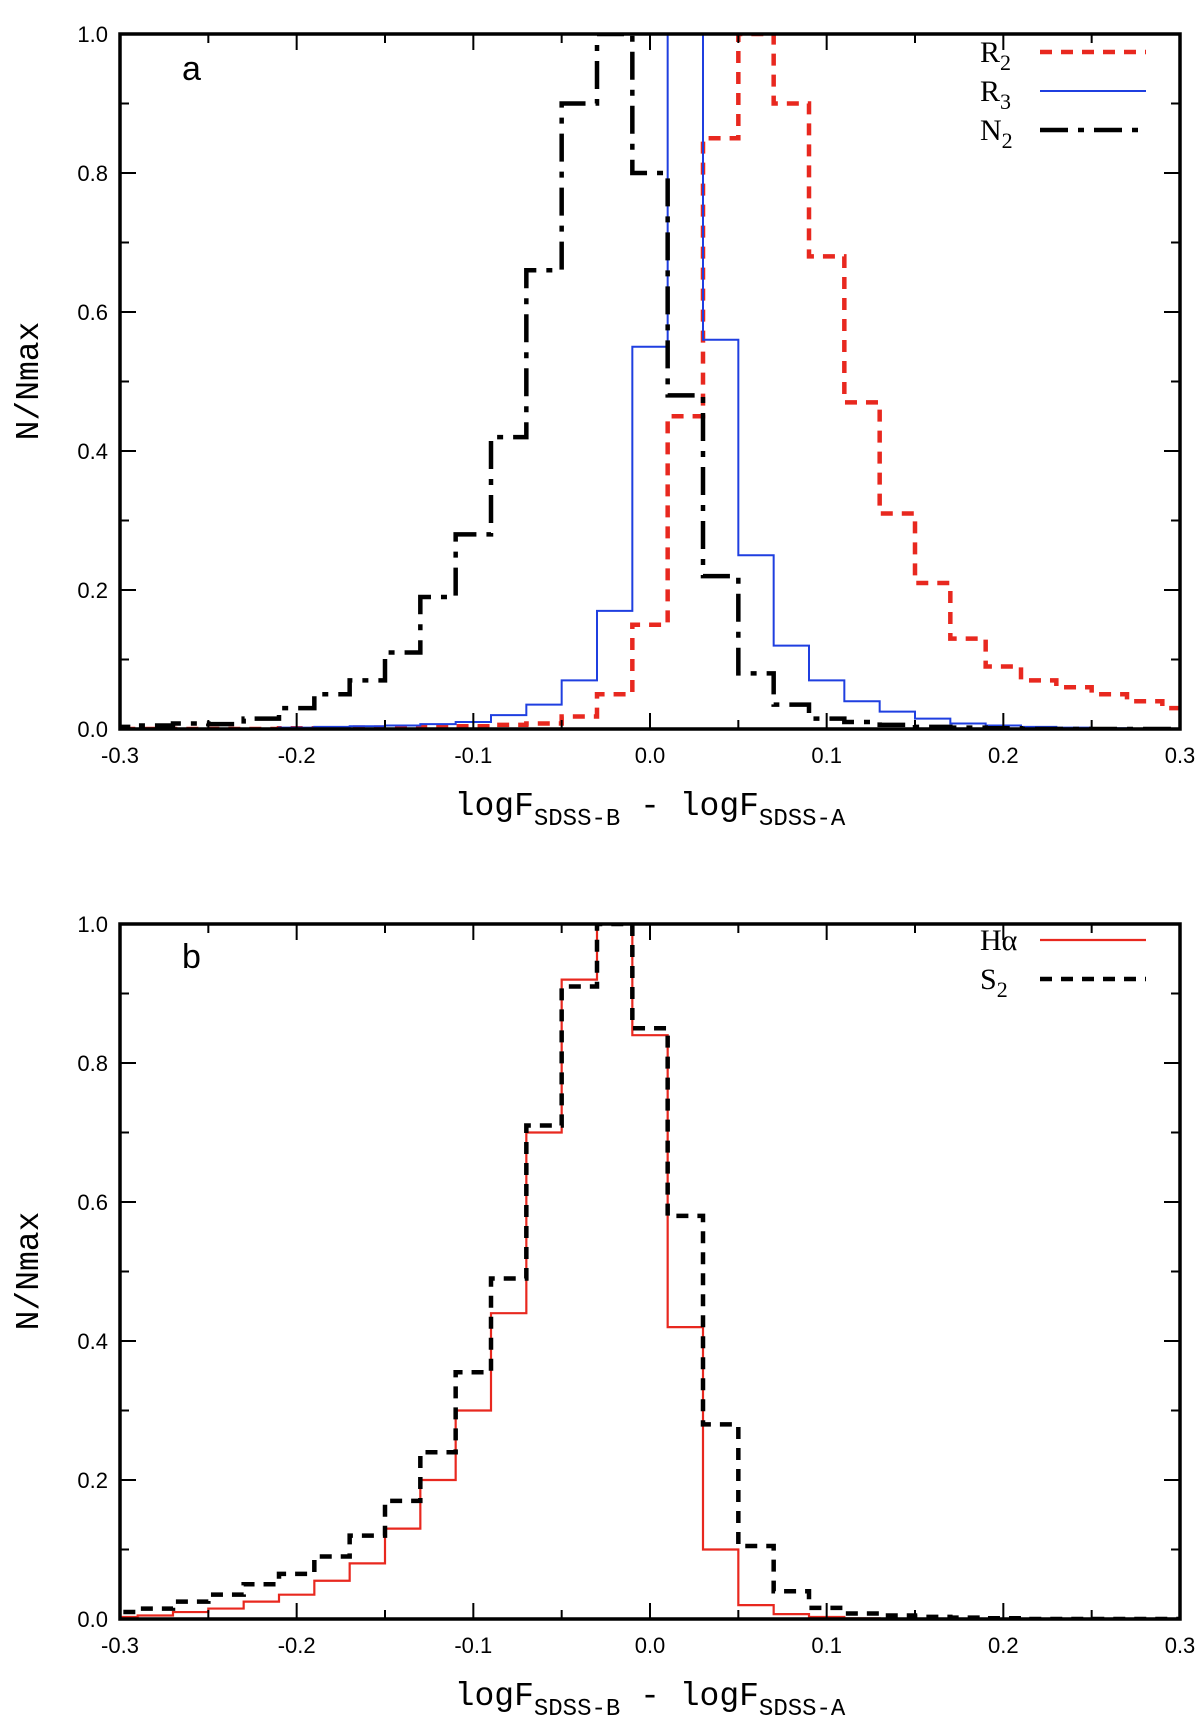 Image resolution: width=1200 pixels, height=1717 pixels. I want to click on panel-b-y-axis-label: N/Nmax, so click(29, 1271).